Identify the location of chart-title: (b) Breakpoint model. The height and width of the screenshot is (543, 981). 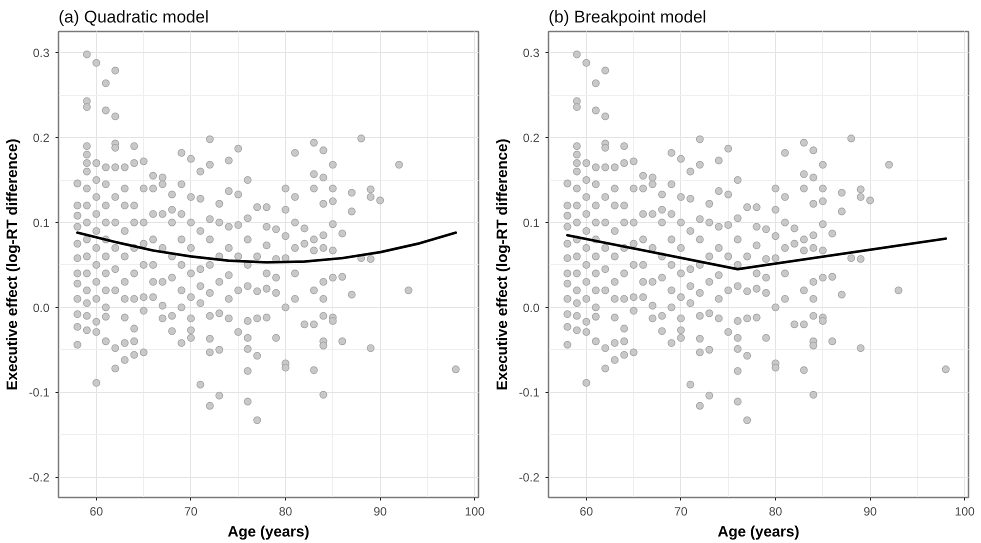
(627, 17).